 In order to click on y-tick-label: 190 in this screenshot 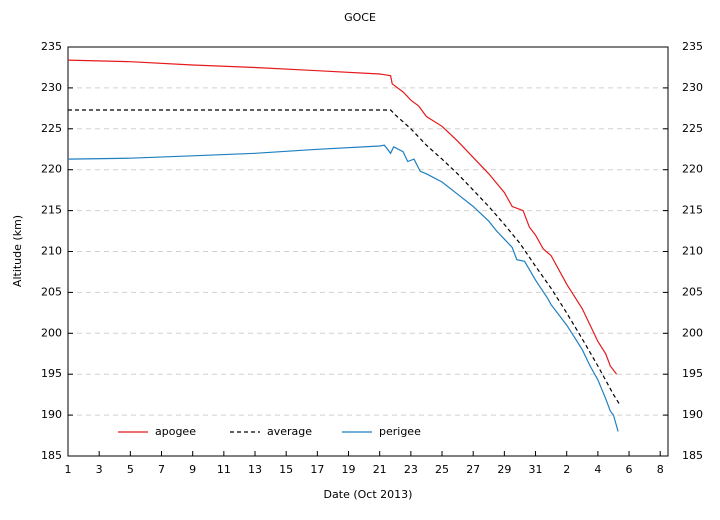, I will do `click(51, 414)`.